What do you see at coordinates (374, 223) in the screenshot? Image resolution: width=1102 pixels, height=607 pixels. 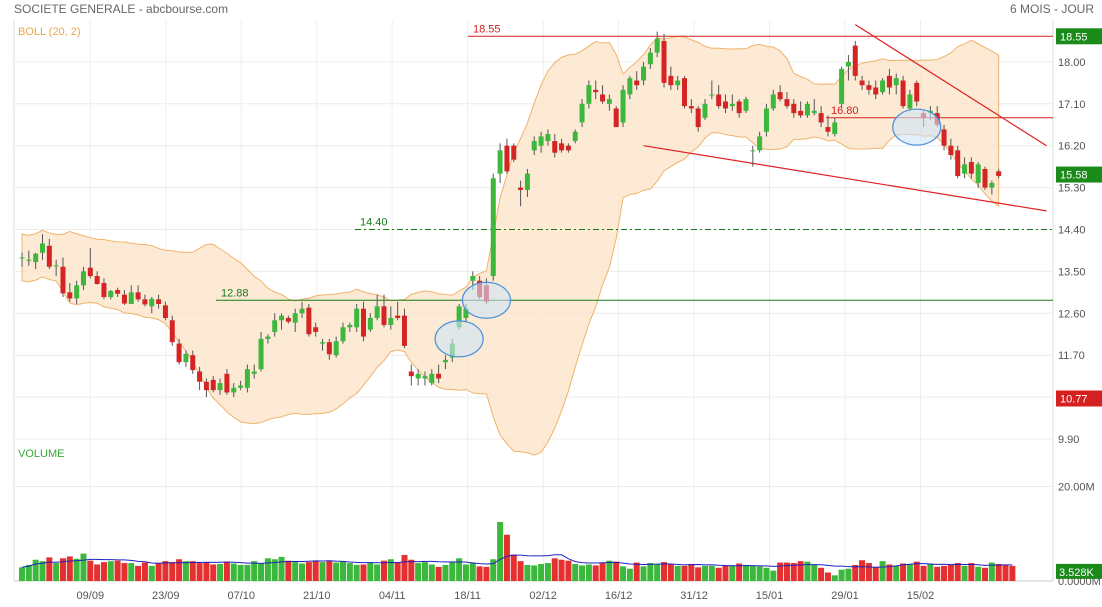 I see `level-label: 14.40` at bounding box center [374, 223].